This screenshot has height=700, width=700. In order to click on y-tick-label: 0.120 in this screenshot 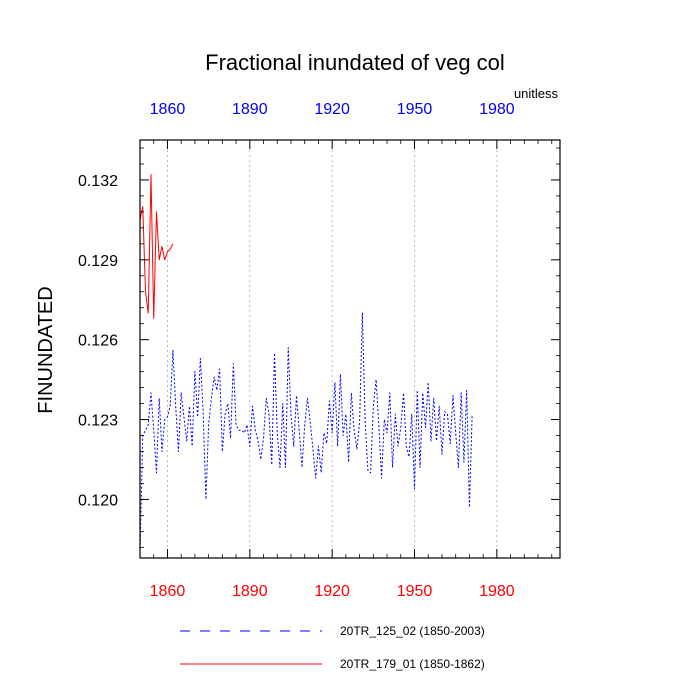, I will do `click(98, 500)`.